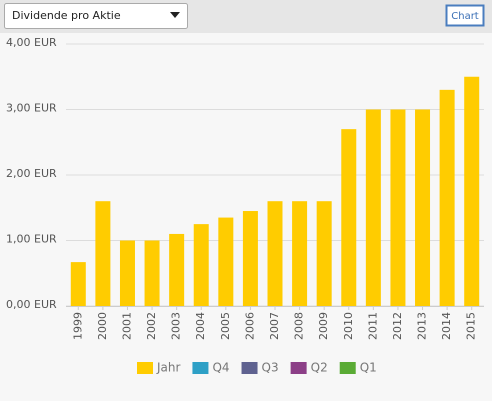 Image resolution: width=492 pixels, height=405 pixels. I want to click on x-tick-label: 2011, so click(372, 326).